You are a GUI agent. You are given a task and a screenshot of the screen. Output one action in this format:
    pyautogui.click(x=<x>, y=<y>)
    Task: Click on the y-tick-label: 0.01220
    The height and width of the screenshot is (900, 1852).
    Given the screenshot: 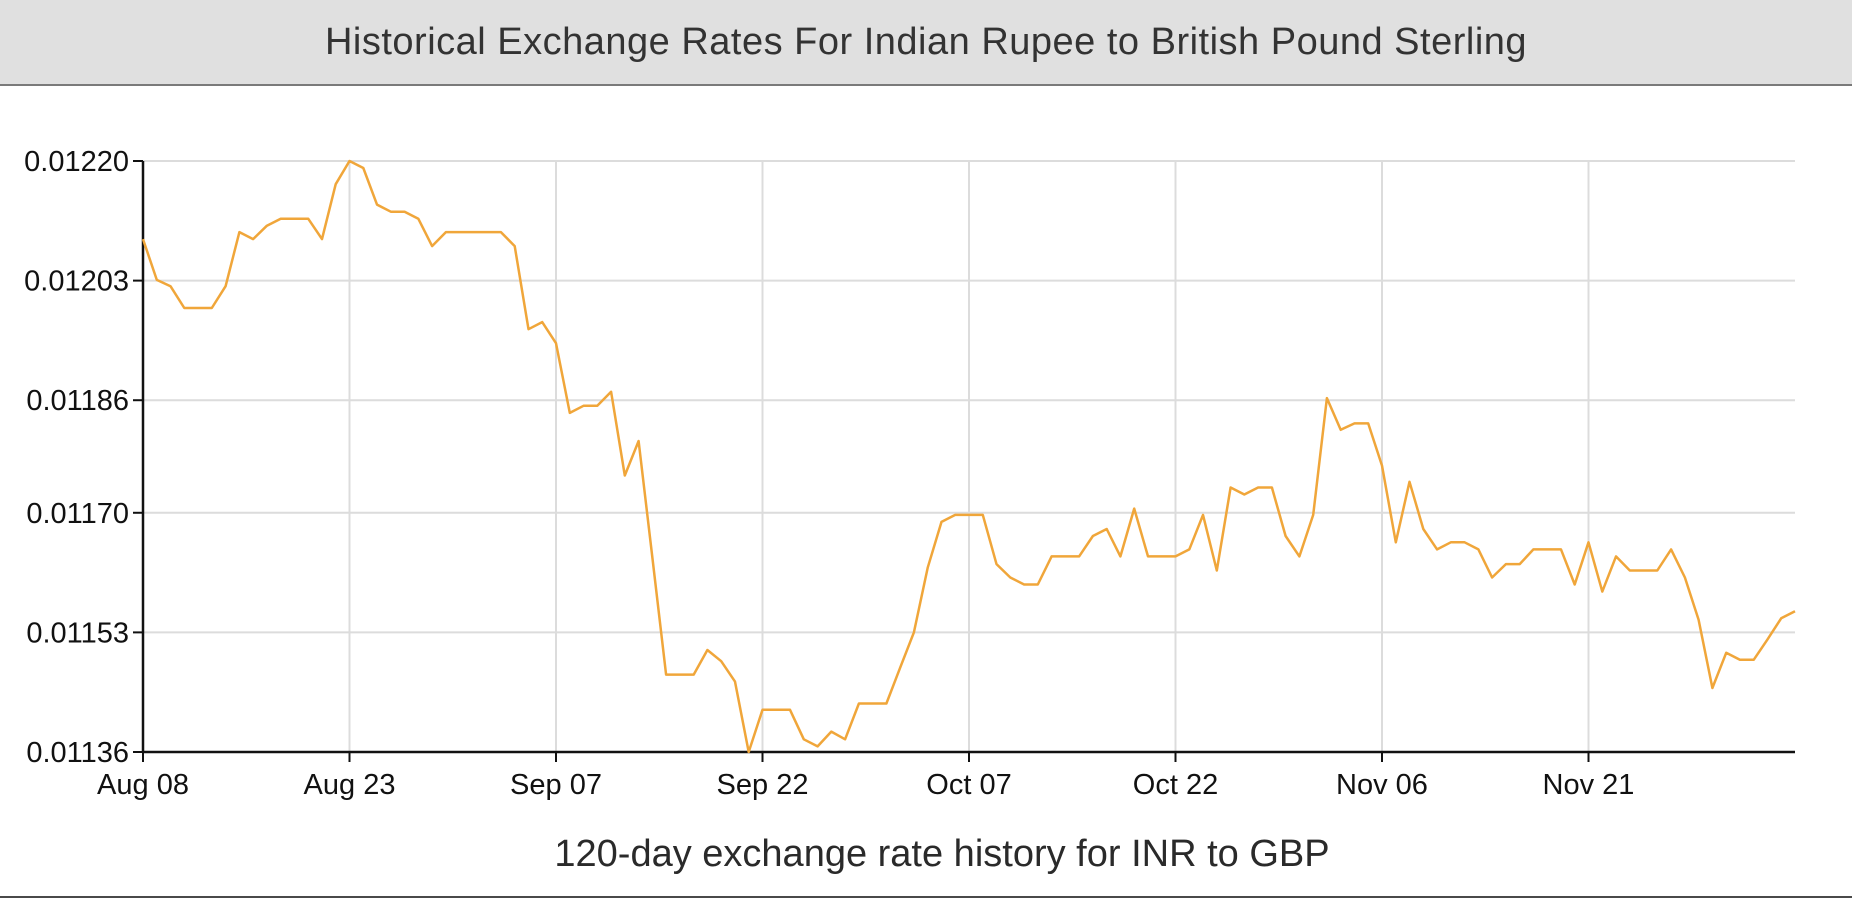 What is the action you would take?
    pyautogui.click(x=76, y=162)
    